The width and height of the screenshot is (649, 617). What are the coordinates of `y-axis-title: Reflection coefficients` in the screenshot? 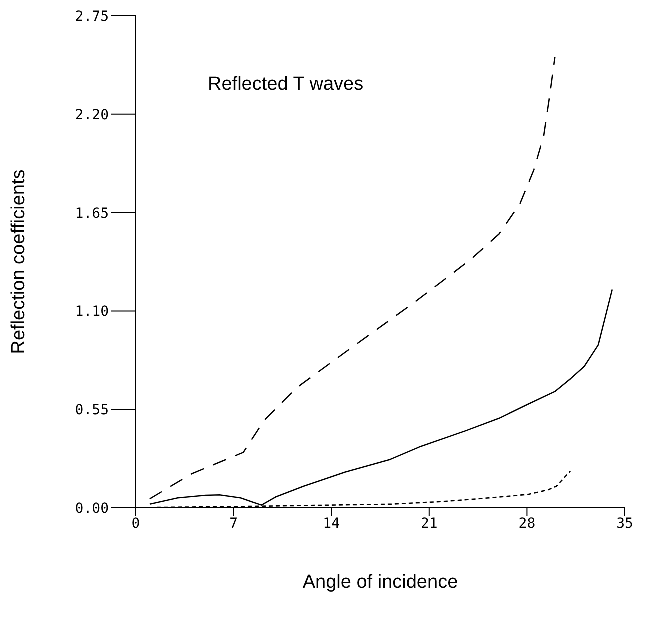 It's located at (19, 262).